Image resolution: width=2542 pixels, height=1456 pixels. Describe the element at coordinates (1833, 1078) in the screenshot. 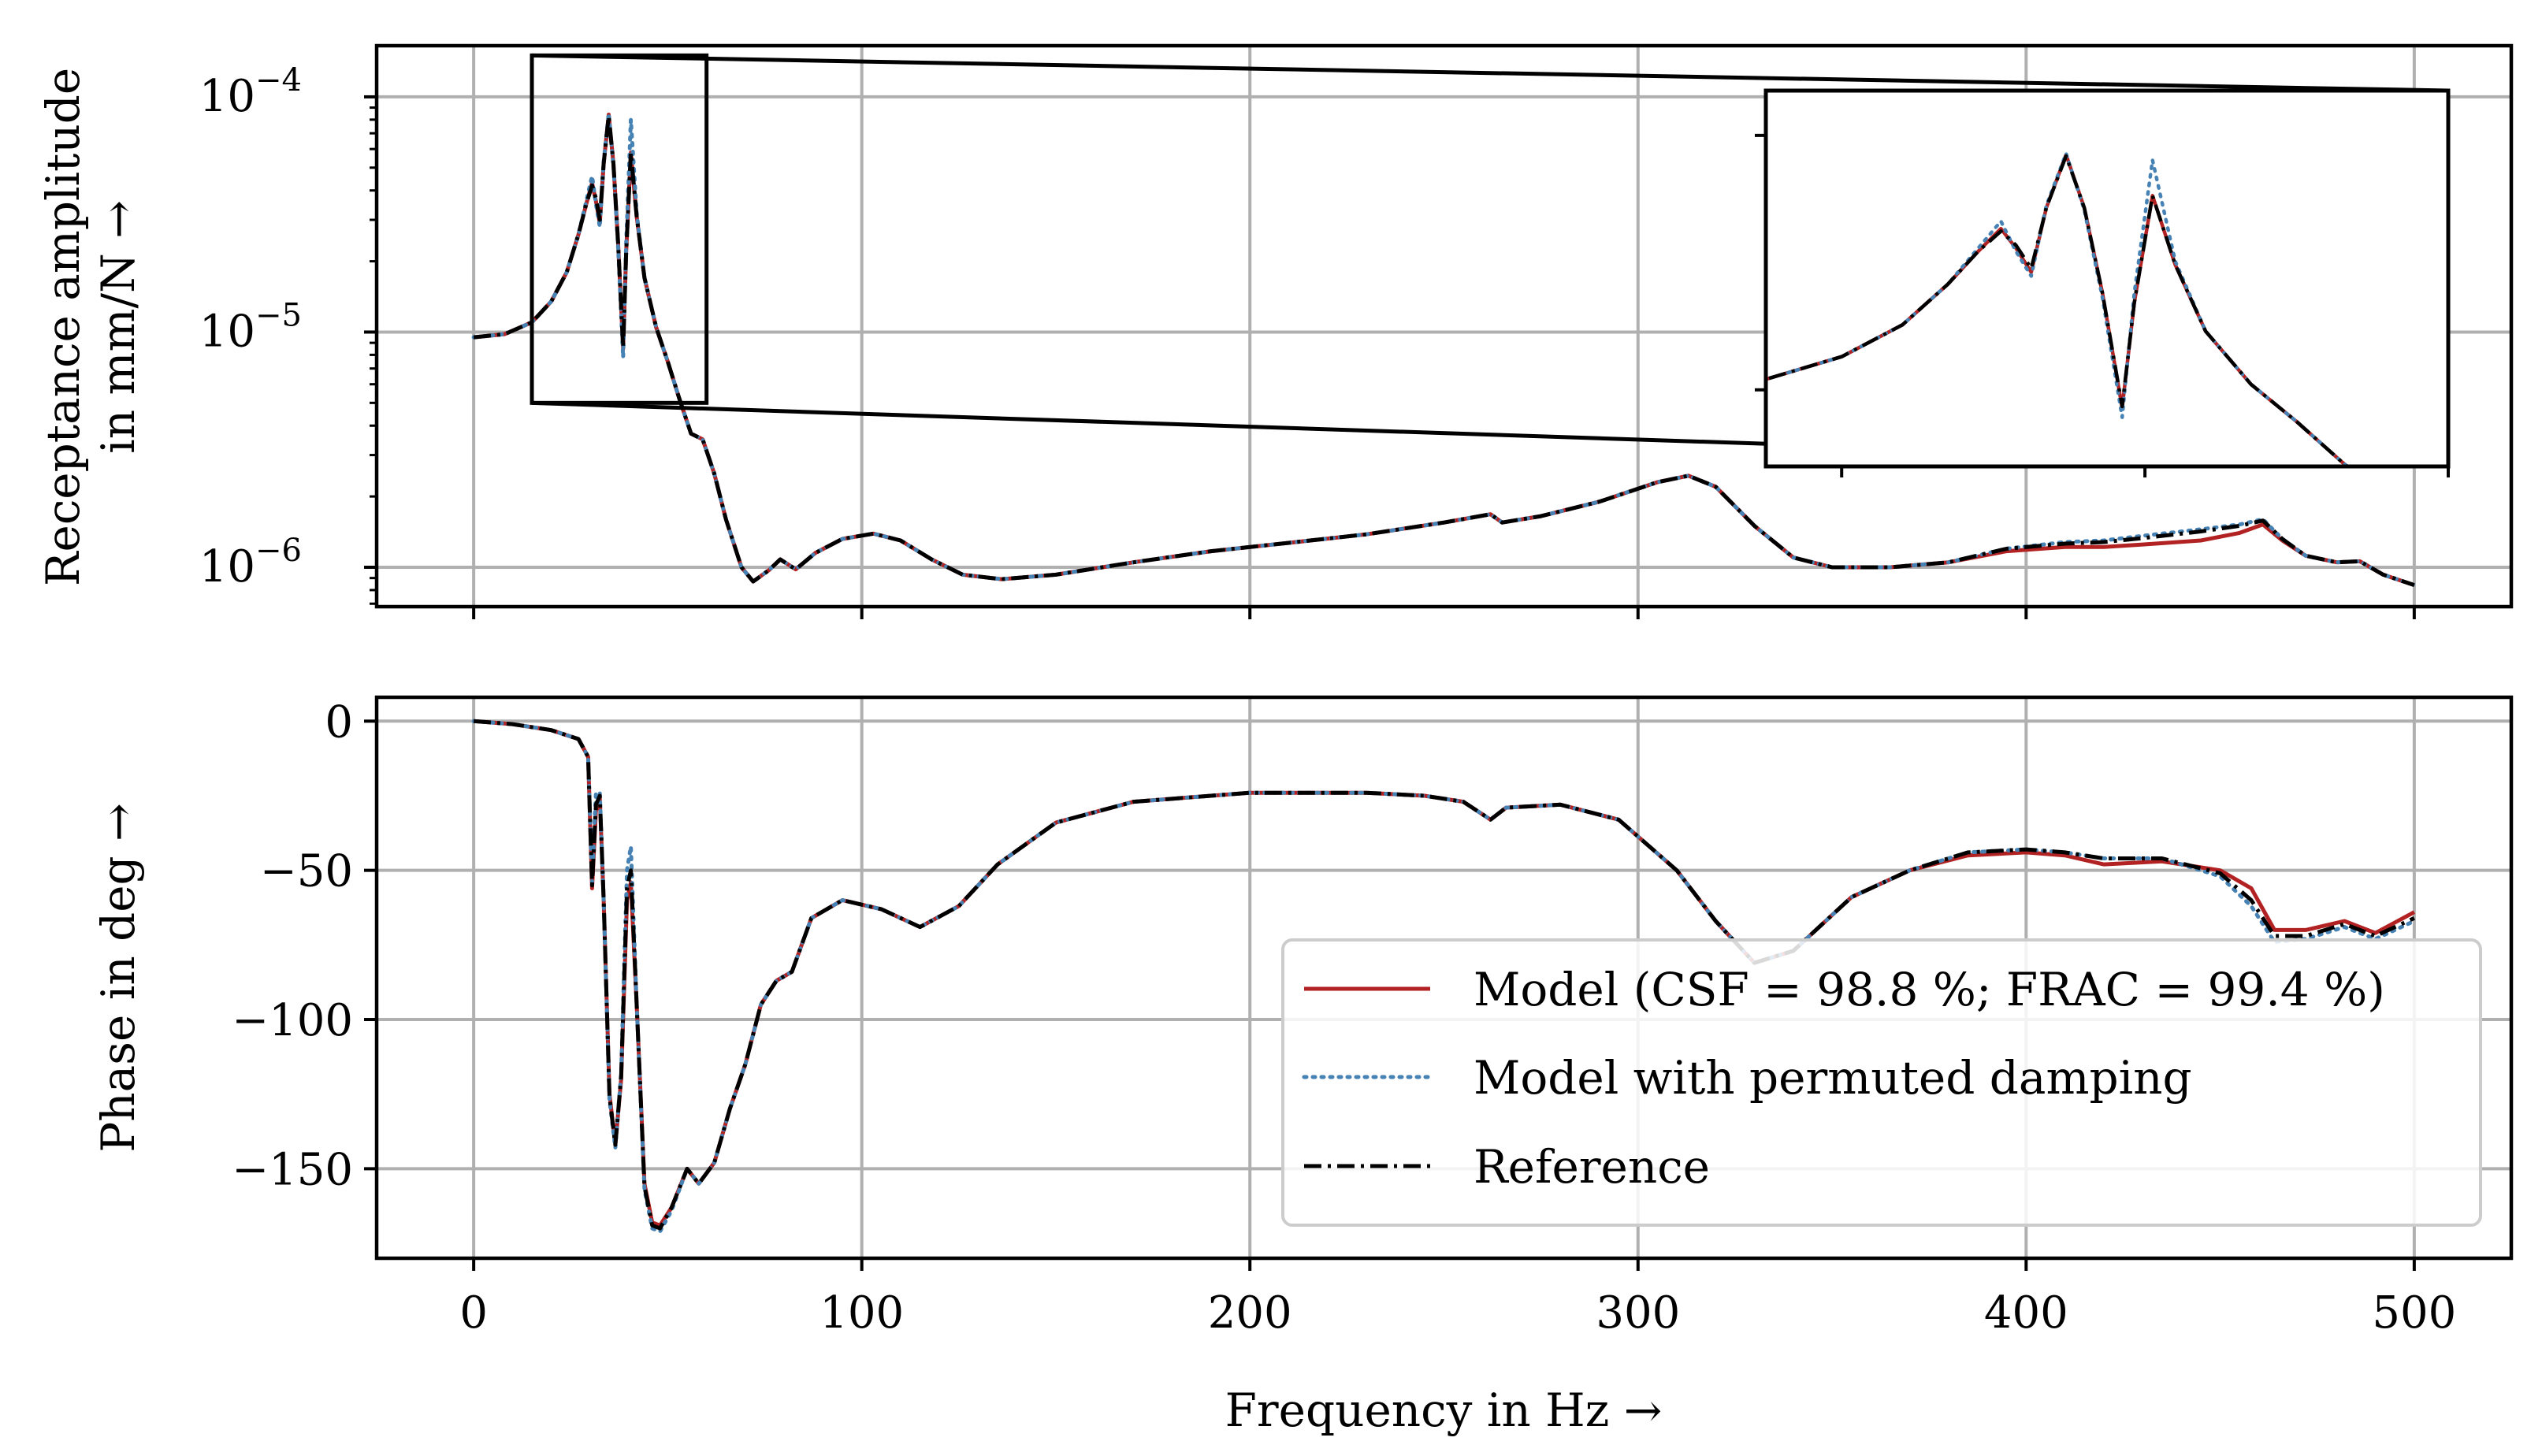

I see `legend-label-permuted: Model with permuted damping` at that location.